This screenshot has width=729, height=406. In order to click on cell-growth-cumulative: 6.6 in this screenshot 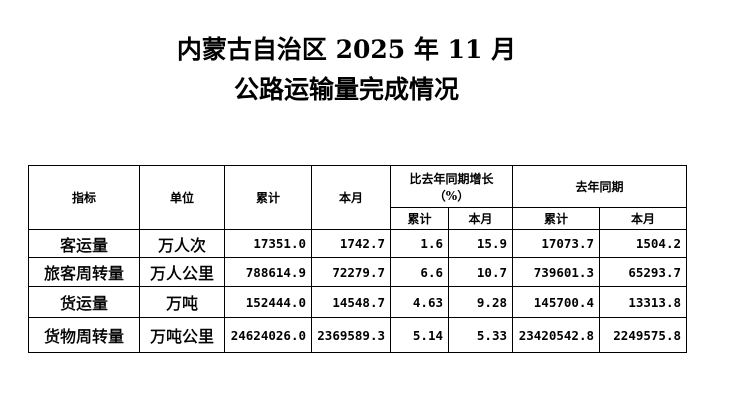, I will do `click(419, 272)`.